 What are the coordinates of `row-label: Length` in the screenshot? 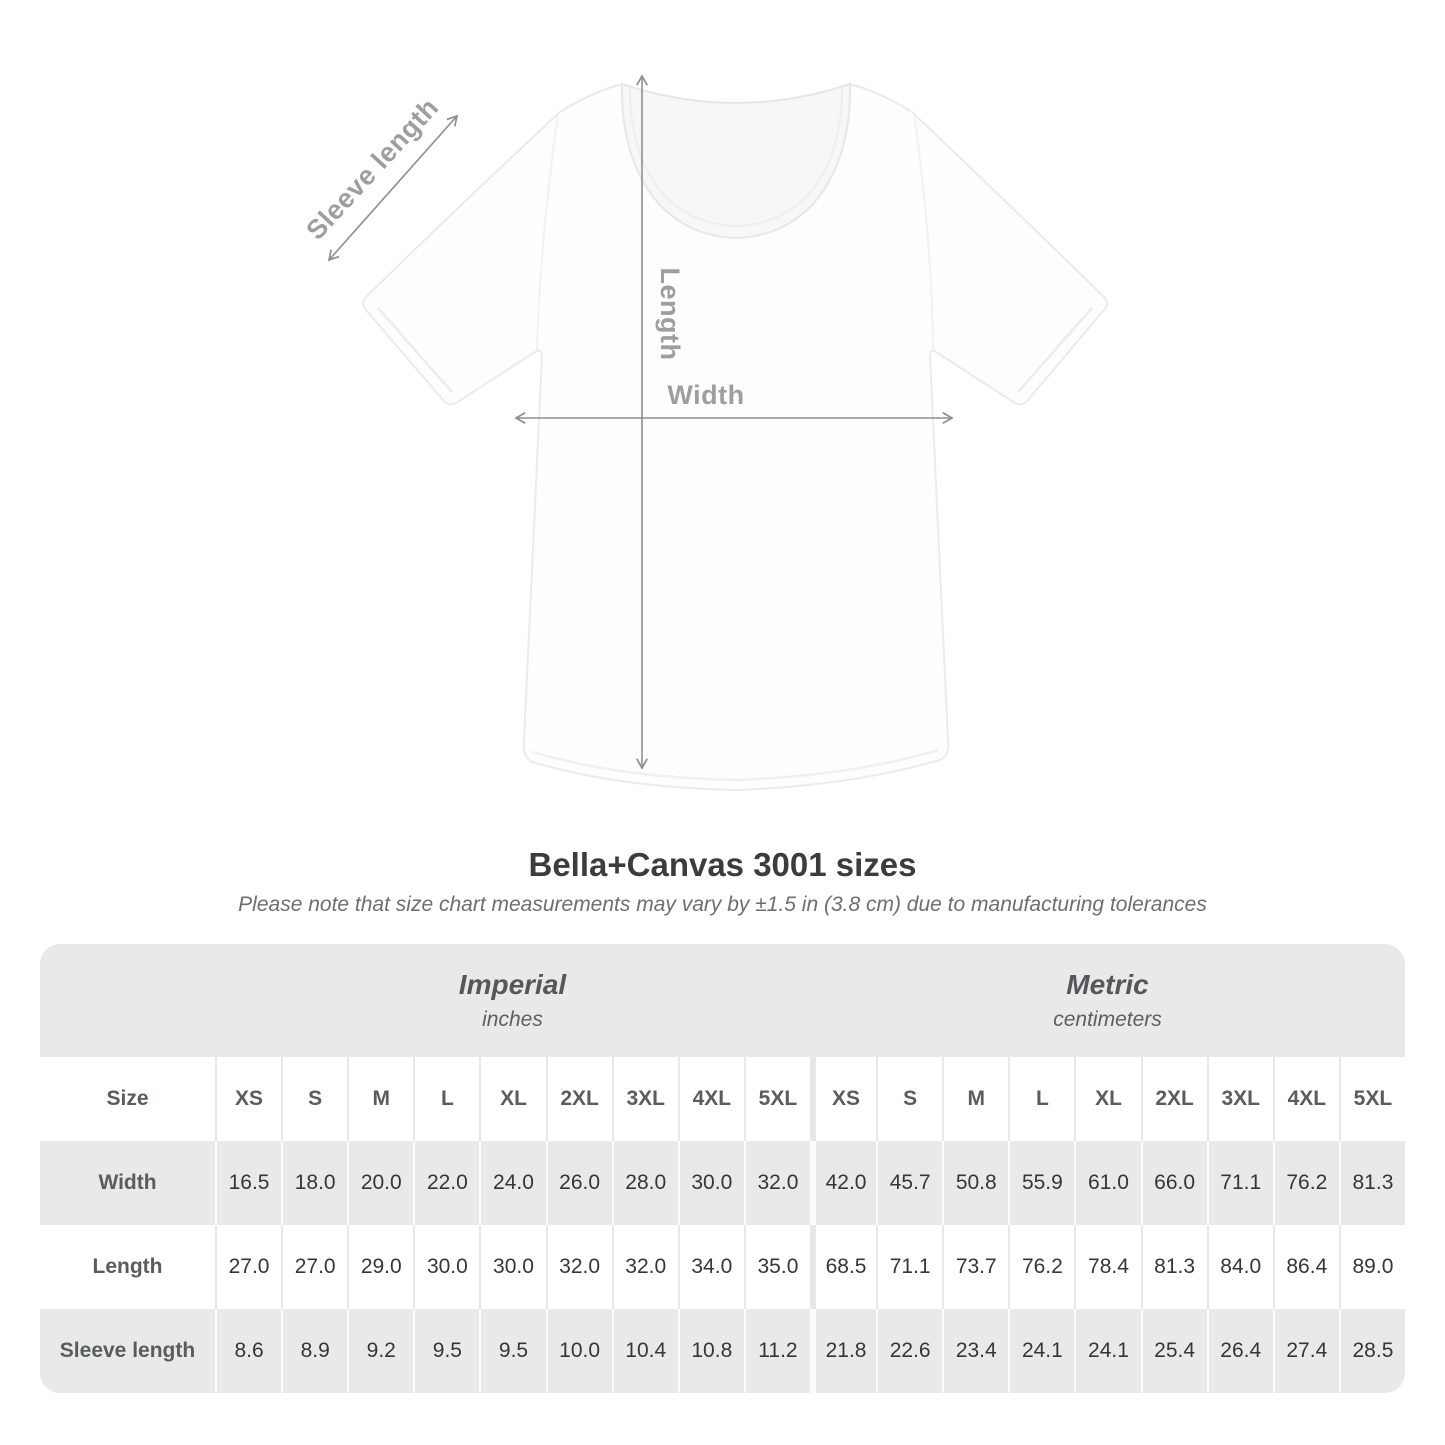 It's located at (127, 1266).